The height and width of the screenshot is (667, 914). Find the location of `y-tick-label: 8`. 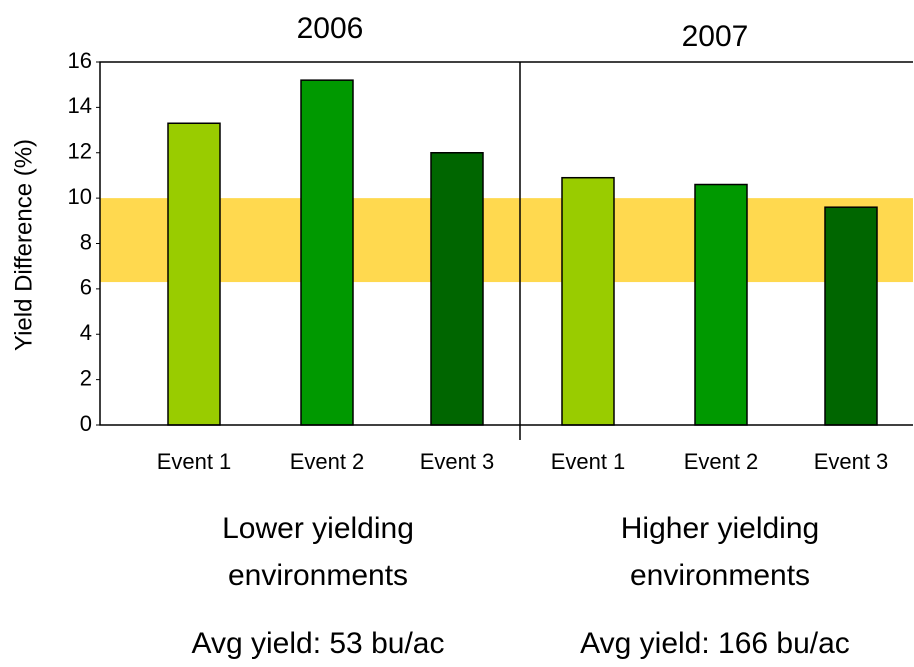

y-tick-label: 8 is located at coordinates (86, 241).